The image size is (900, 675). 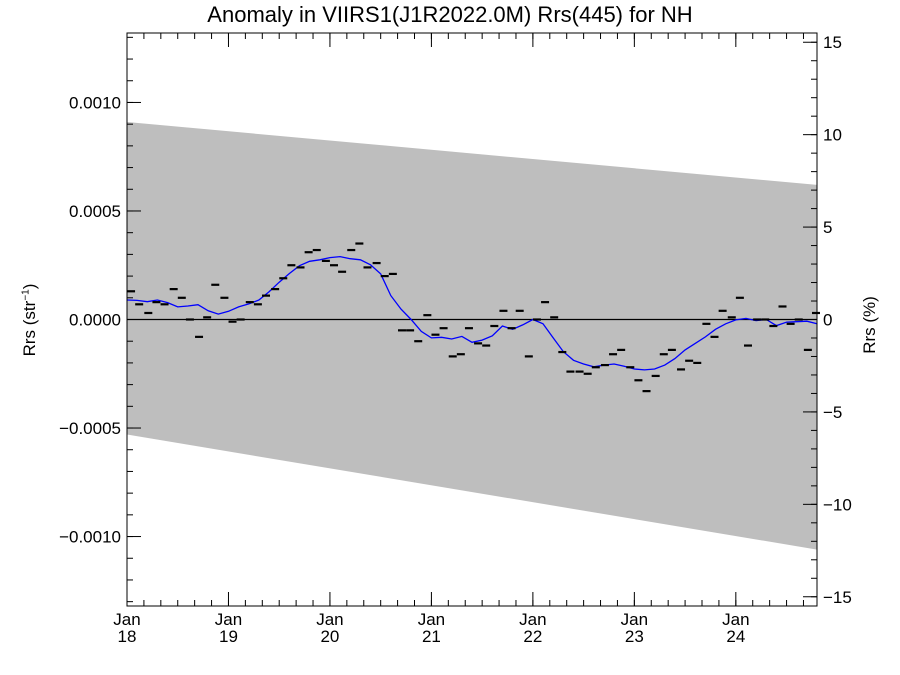 What do you see at coordinates (329, 636) in the screenshot?
I see `x-tick-year: 20` at bounding box center [329, 636].